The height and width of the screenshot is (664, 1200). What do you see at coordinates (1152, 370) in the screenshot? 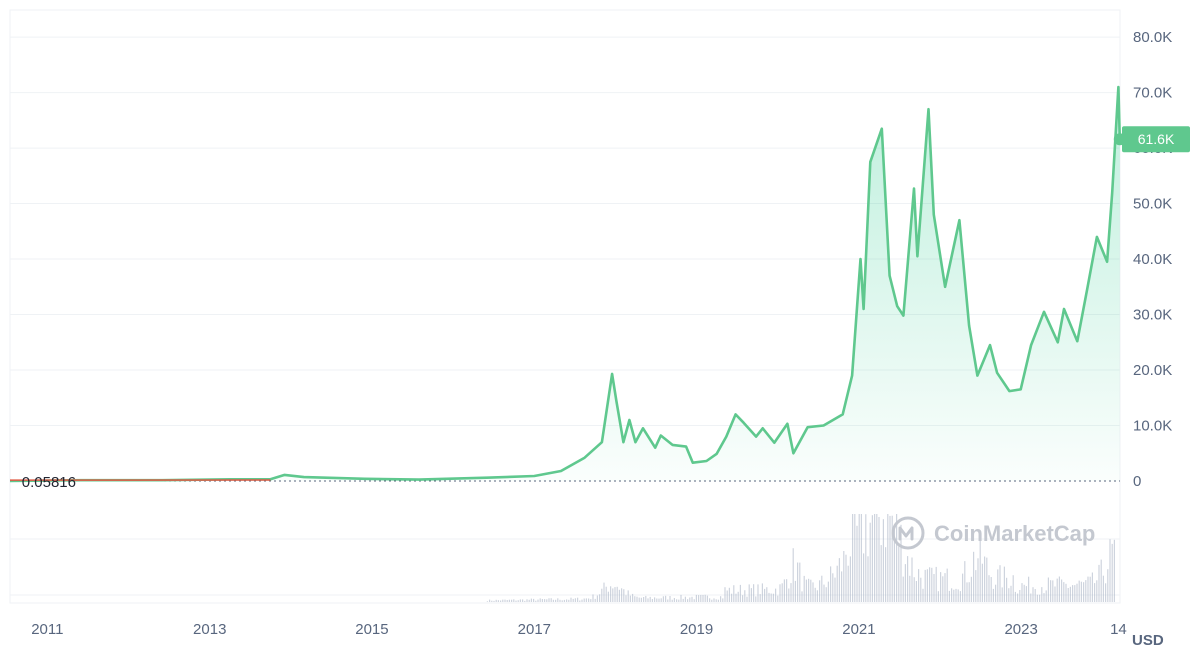
I see `y-tick-label: 20.0K` at bounding box center [1152, 370].